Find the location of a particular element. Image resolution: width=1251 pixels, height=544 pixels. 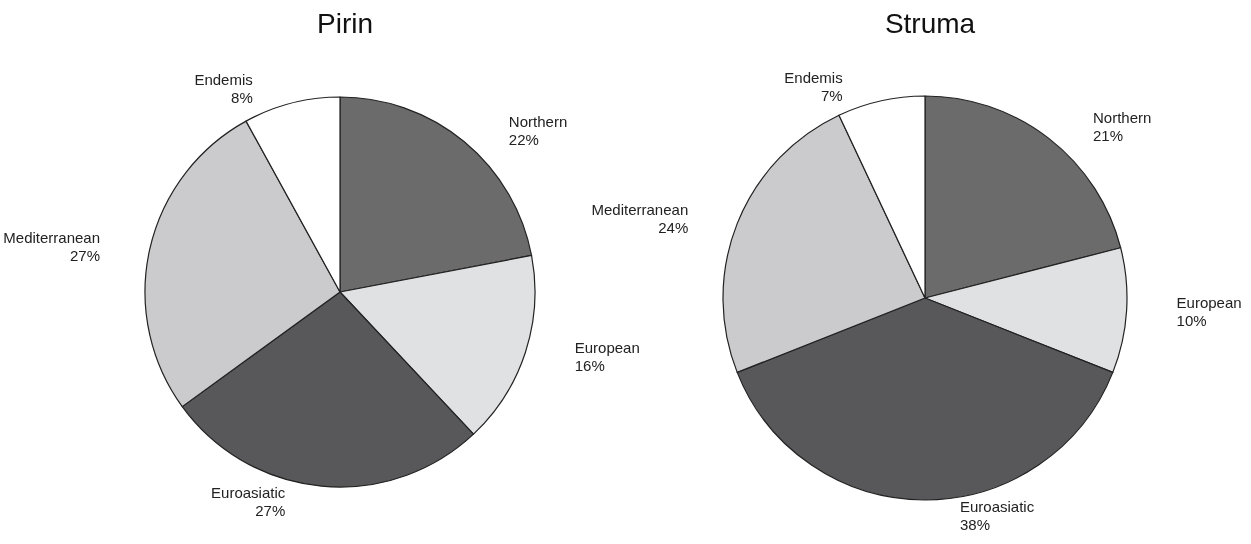

data-label: 16% is located at coordinates (589, 366).